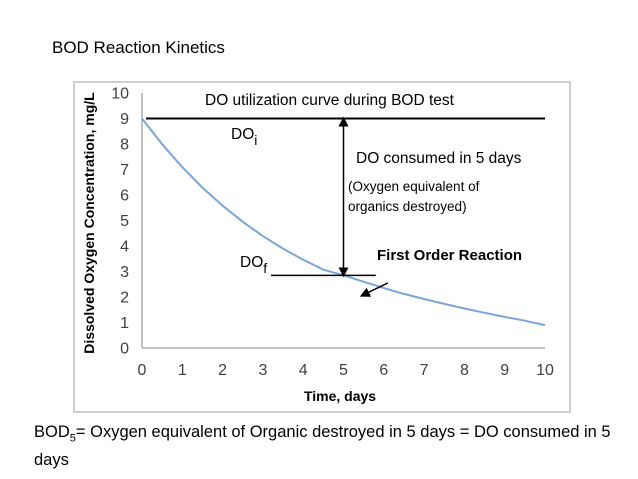 The width and height of the screenshot is (638, 479). I want to click on oxygen-equivalent-line2: organics destroyed), so click(407, 206).